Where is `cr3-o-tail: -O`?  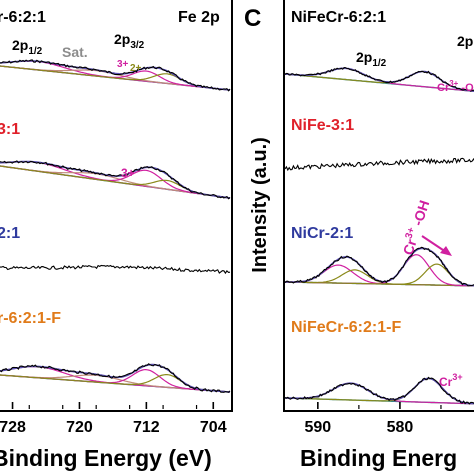
cr3-o-tail: -O is located at coordinates (466, 88).